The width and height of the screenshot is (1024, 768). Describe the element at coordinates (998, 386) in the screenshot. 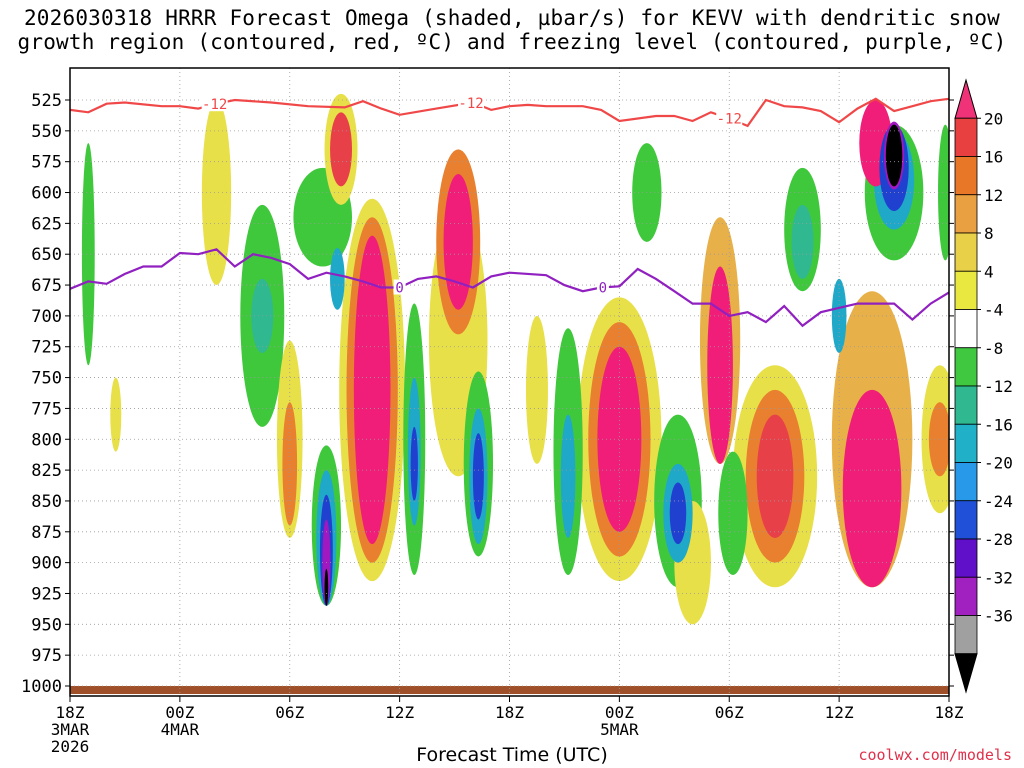

I see `colorbar-label-7: -12` at that location.